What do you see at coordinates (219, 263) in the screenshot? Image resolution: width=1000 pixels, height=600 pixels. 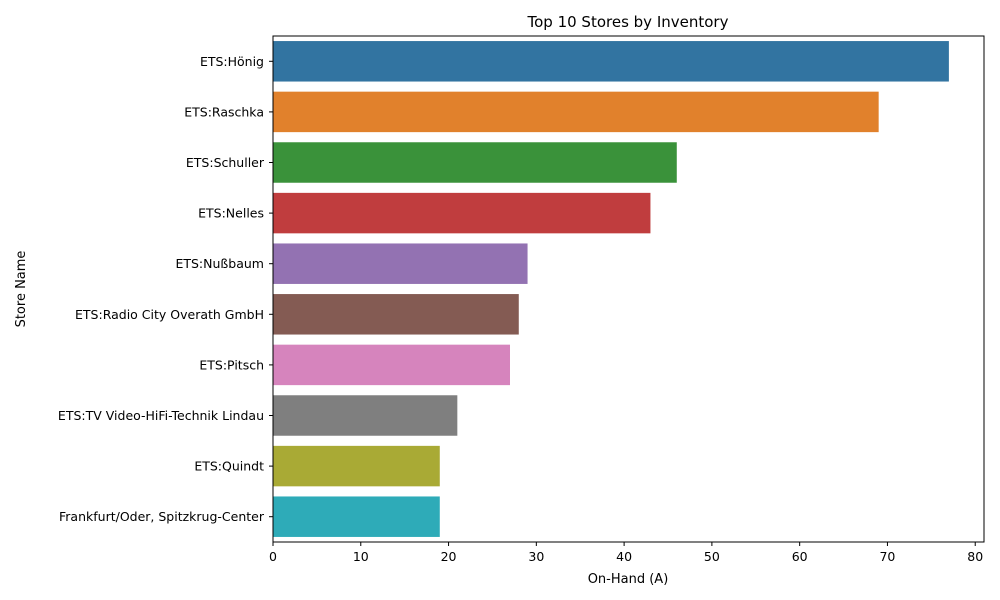 I see `y-tick-label: ETS:Nußbaum` at bounding box center [219, 263].